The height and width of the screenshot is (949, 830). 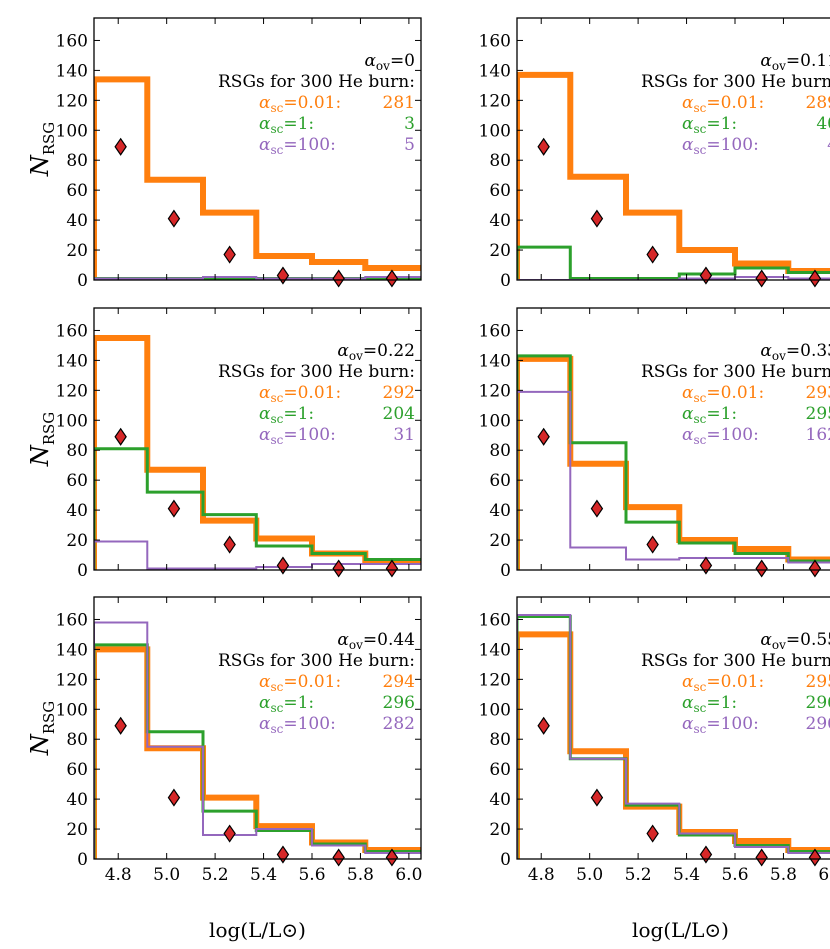 What do you see at coordinates (389, 351) in the screenshot?
I see `alpha-ov-value: =0.22` at bounding box center [389, 351].